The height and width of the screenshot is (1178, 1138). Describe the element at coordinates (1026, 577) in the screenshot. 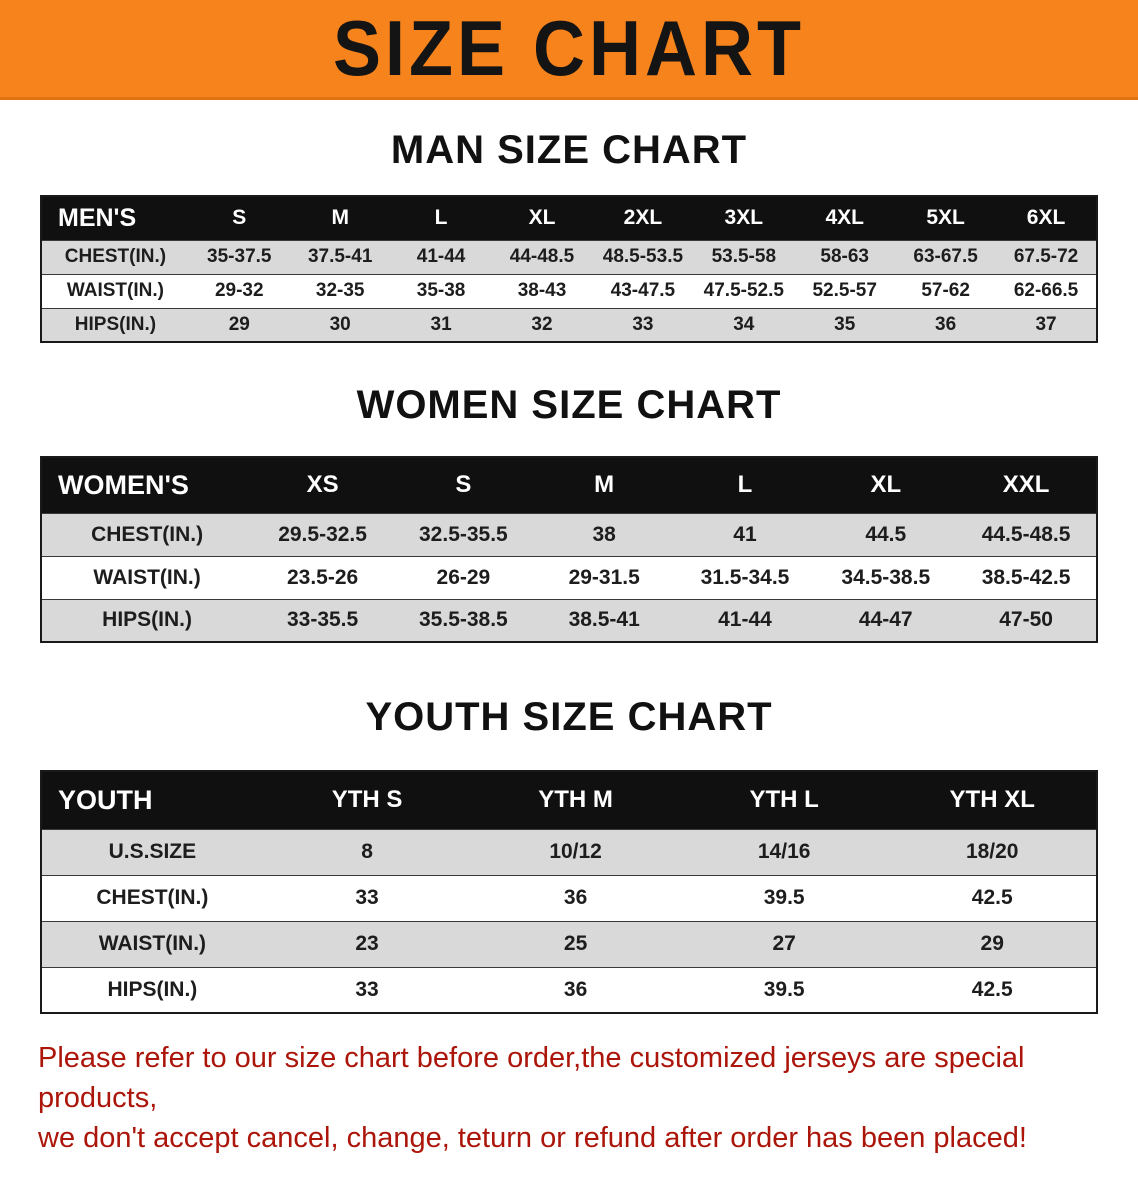

I see `size-value-cell: 38.5-42.5` at that location.